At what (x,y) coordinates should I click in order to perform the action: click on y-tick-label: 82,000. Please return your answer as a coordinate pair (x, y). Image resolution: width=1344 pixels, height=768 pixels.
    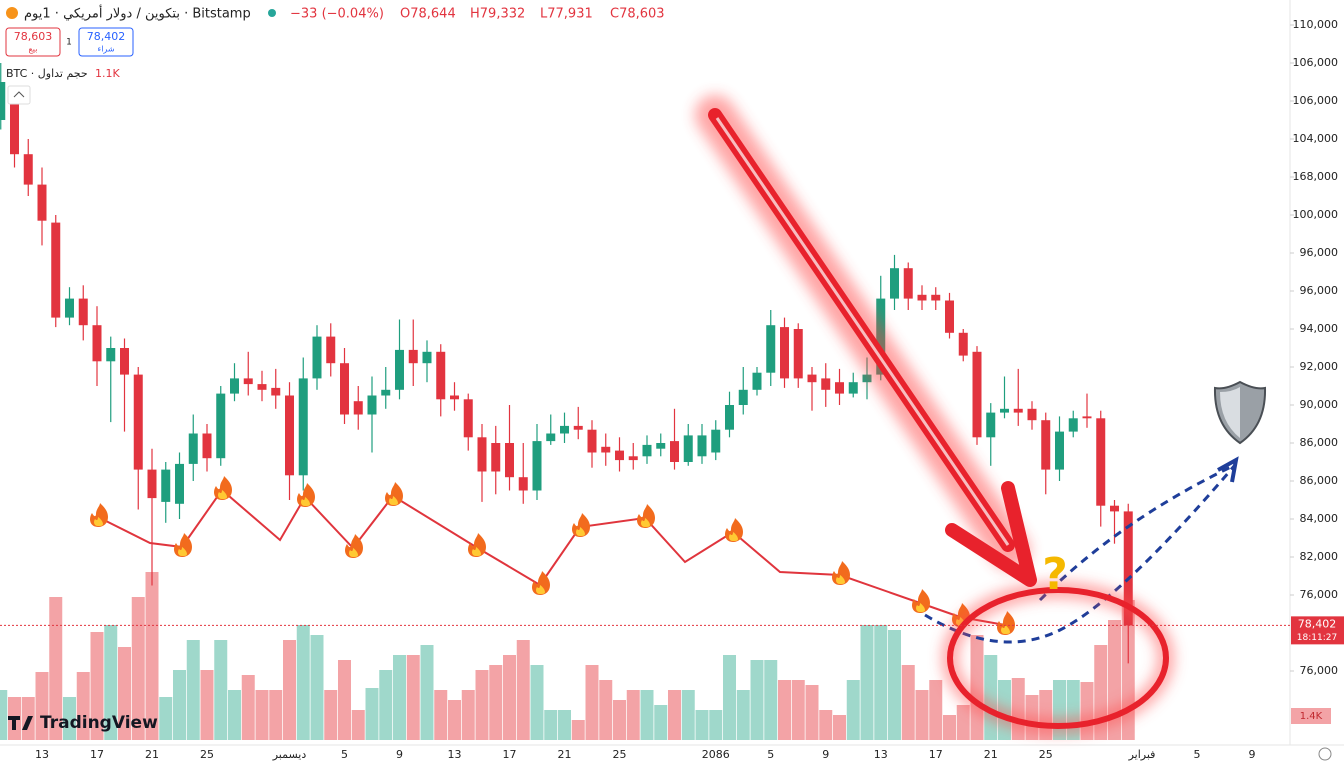
    Looking at the image, I should click on (1319, 556).